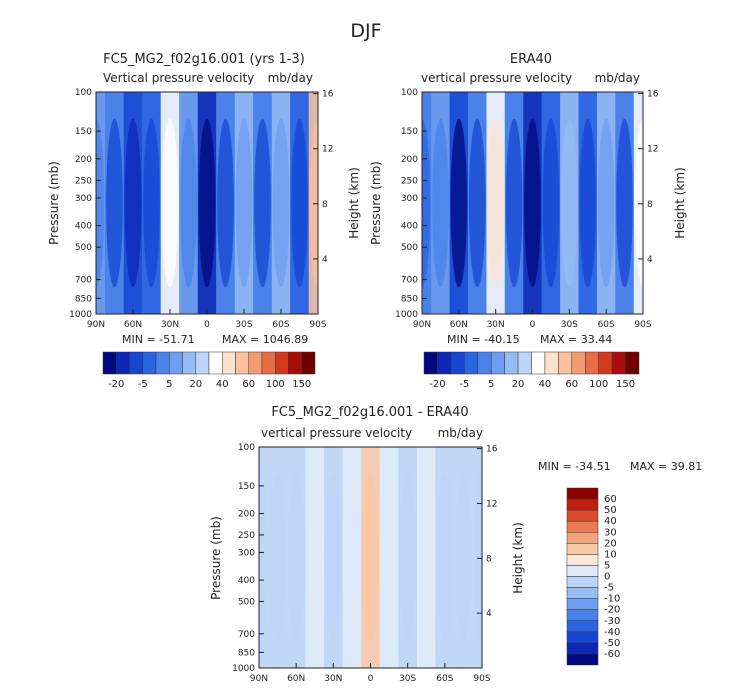 This screenshot has width=733, height=693. I want to click on x-tick-label: 60S, so click(280, 325).